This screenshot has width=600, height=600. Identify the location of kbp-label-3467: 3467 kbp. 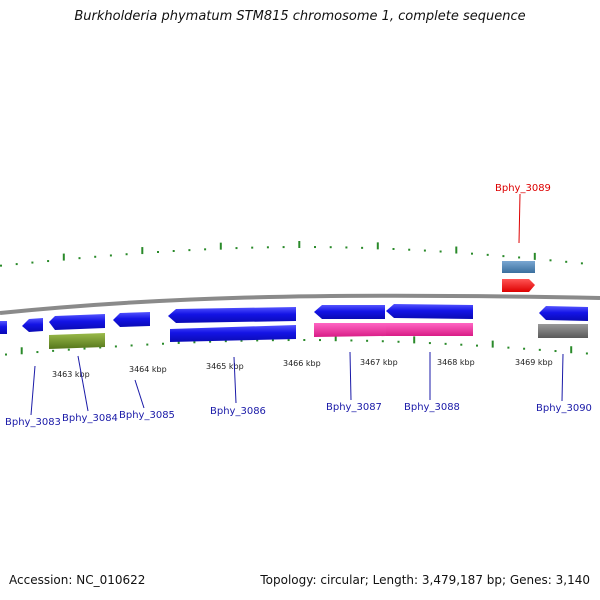
(379, 362).